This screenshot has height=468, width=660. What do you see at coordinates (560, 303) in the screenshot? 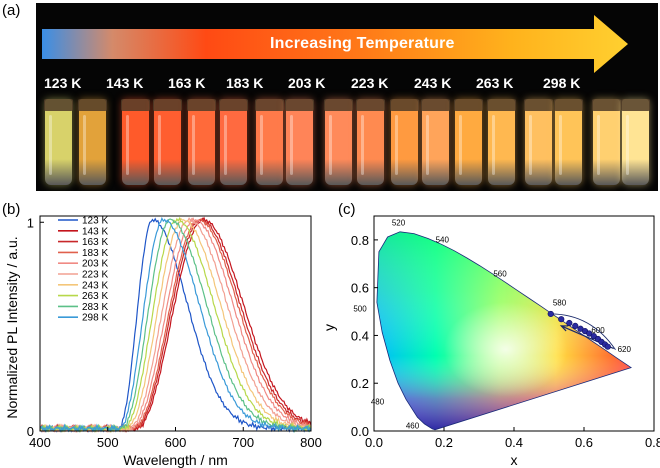
I see `wavelength-label: 580` at bounding box center [560, 303].